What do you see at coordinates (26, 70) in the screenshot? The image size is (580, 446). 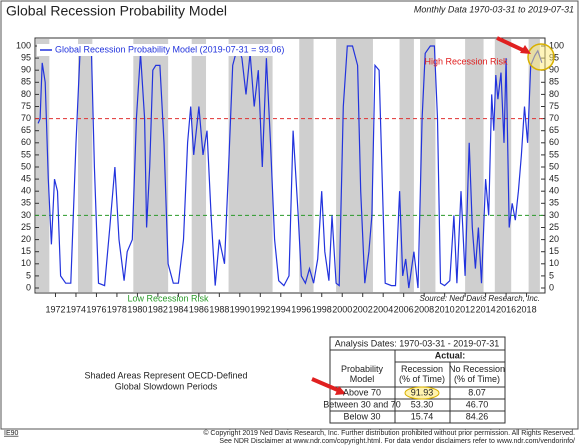 I see `y-tick-label: 90` at bounding box center [26, 70].